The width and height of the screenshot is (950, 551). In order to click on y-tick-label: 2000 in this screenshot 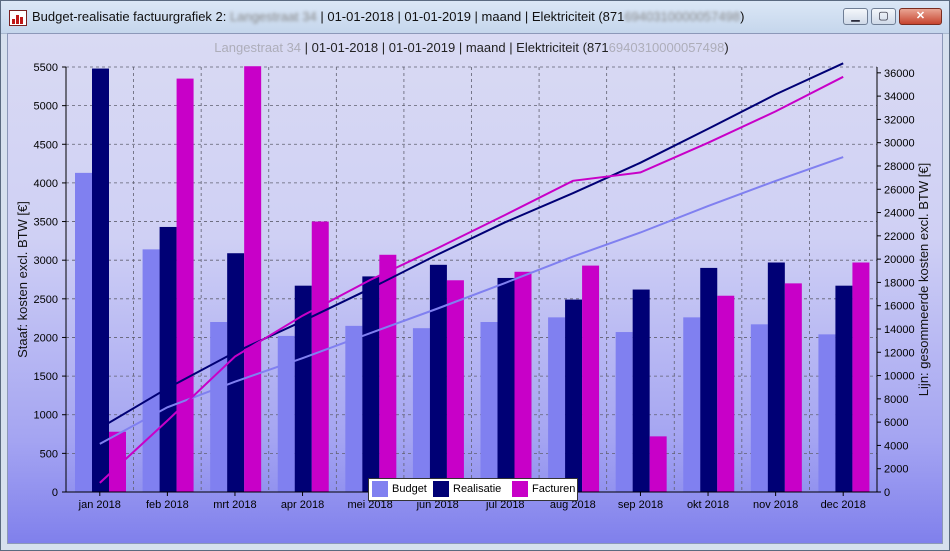, I will do `click(46, 338)`.